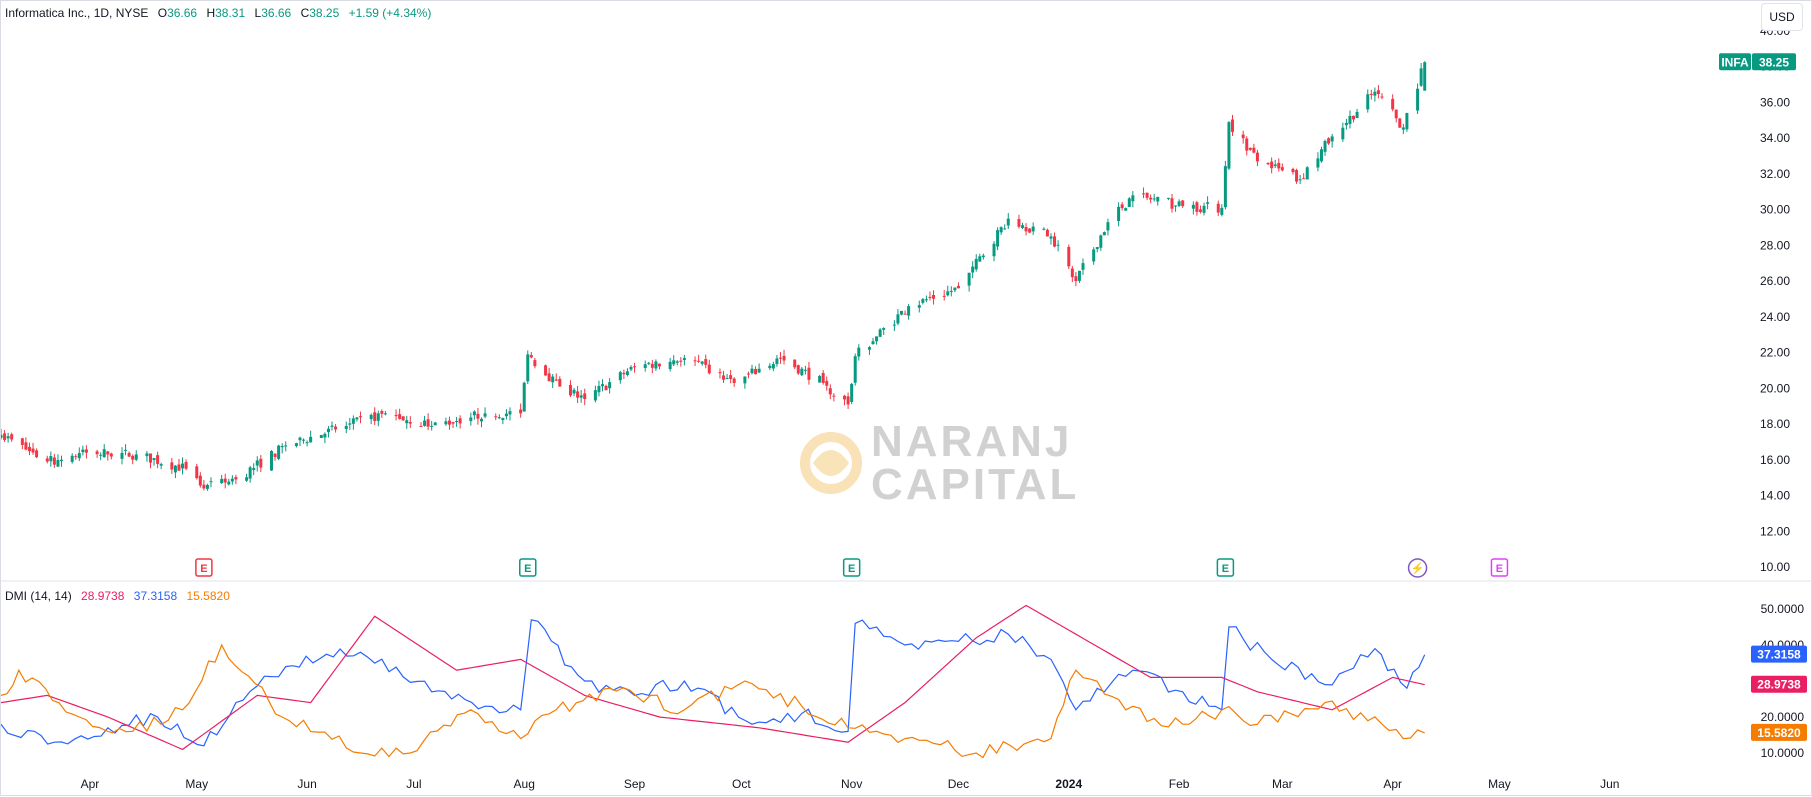 The image size is (1812, 797). I want to click on price-tick-label: 26.00, so click(1775, 281).